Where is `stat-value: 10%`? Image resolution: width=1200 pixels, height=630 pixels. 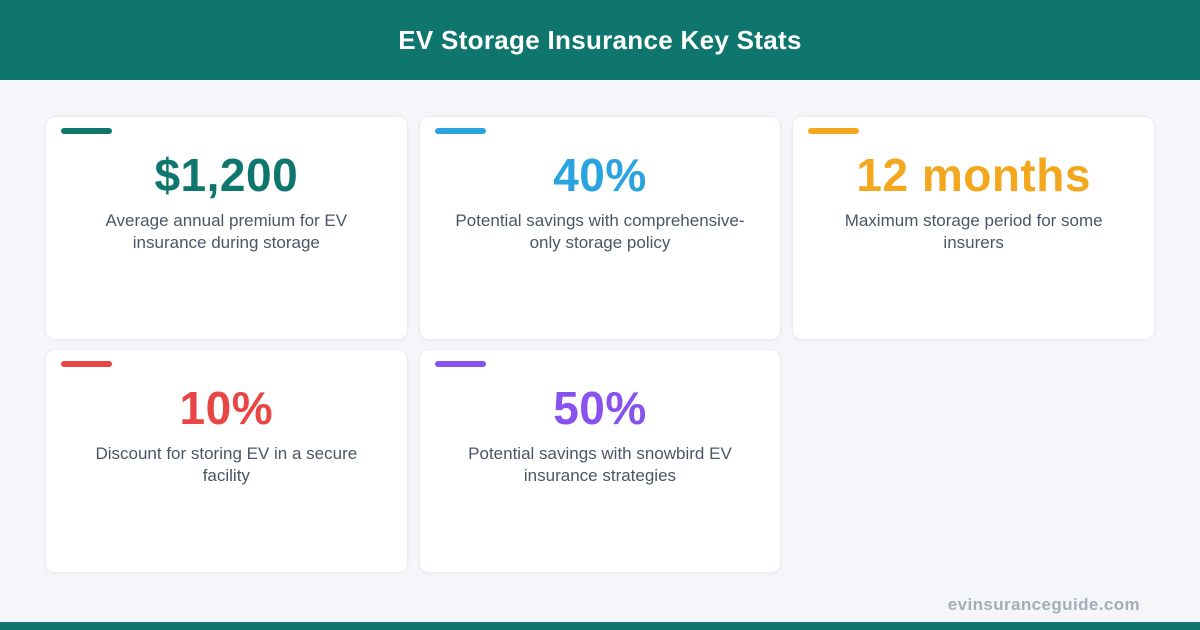
stat-value: 10% is located at coordinates (226, 408).